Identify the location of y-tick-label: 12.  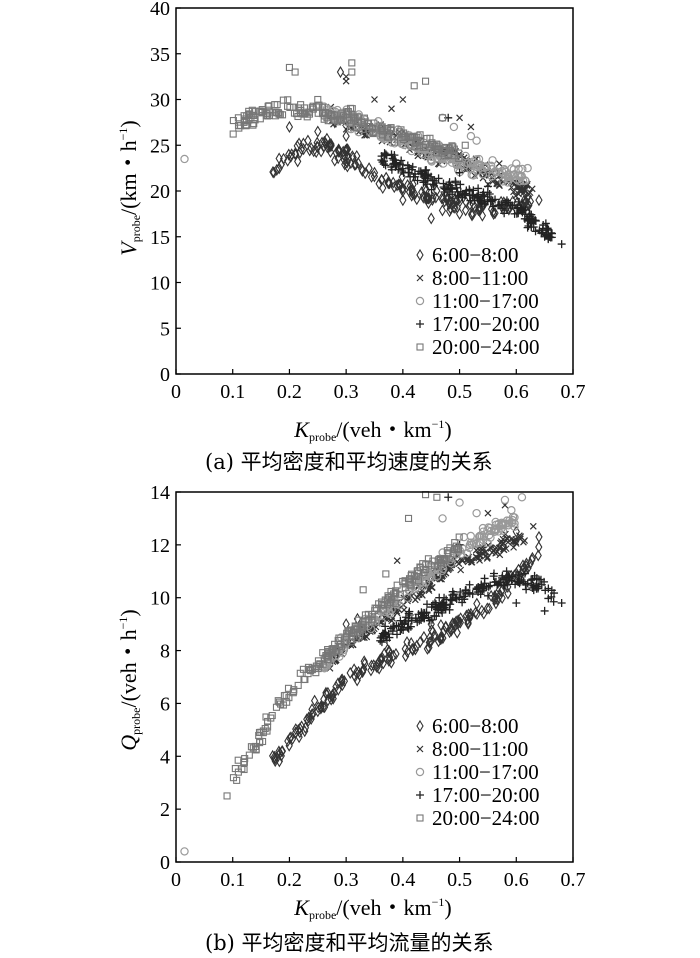
(160, 546).